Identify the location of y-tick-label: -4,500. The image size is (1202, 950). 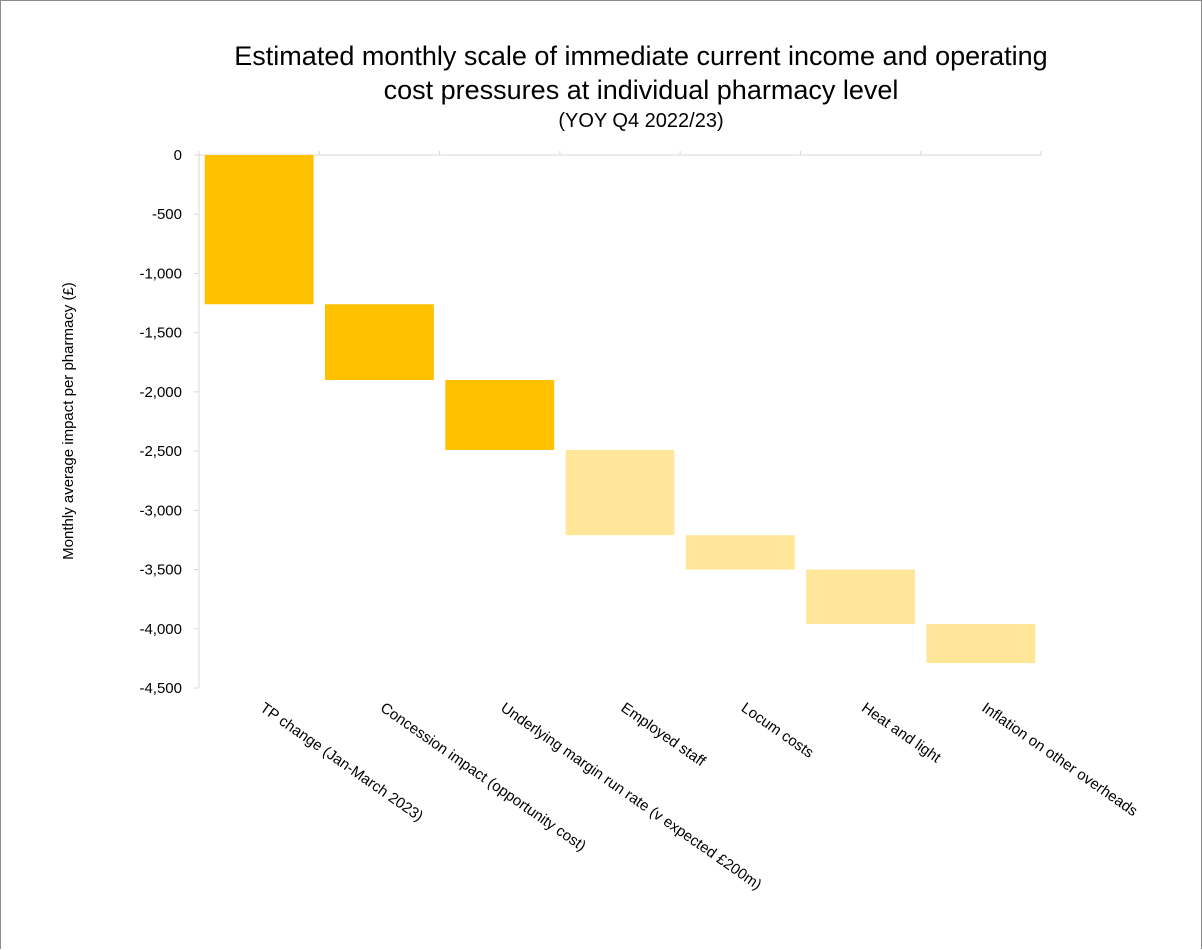
(160, 688).